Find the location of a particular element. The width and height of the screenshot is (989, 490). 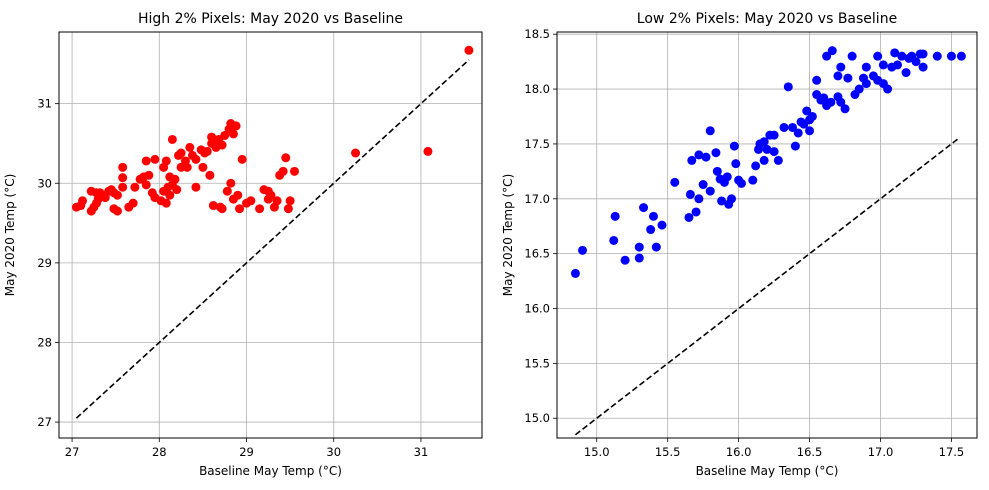

scatter-points is located at coordinates (272, 130).